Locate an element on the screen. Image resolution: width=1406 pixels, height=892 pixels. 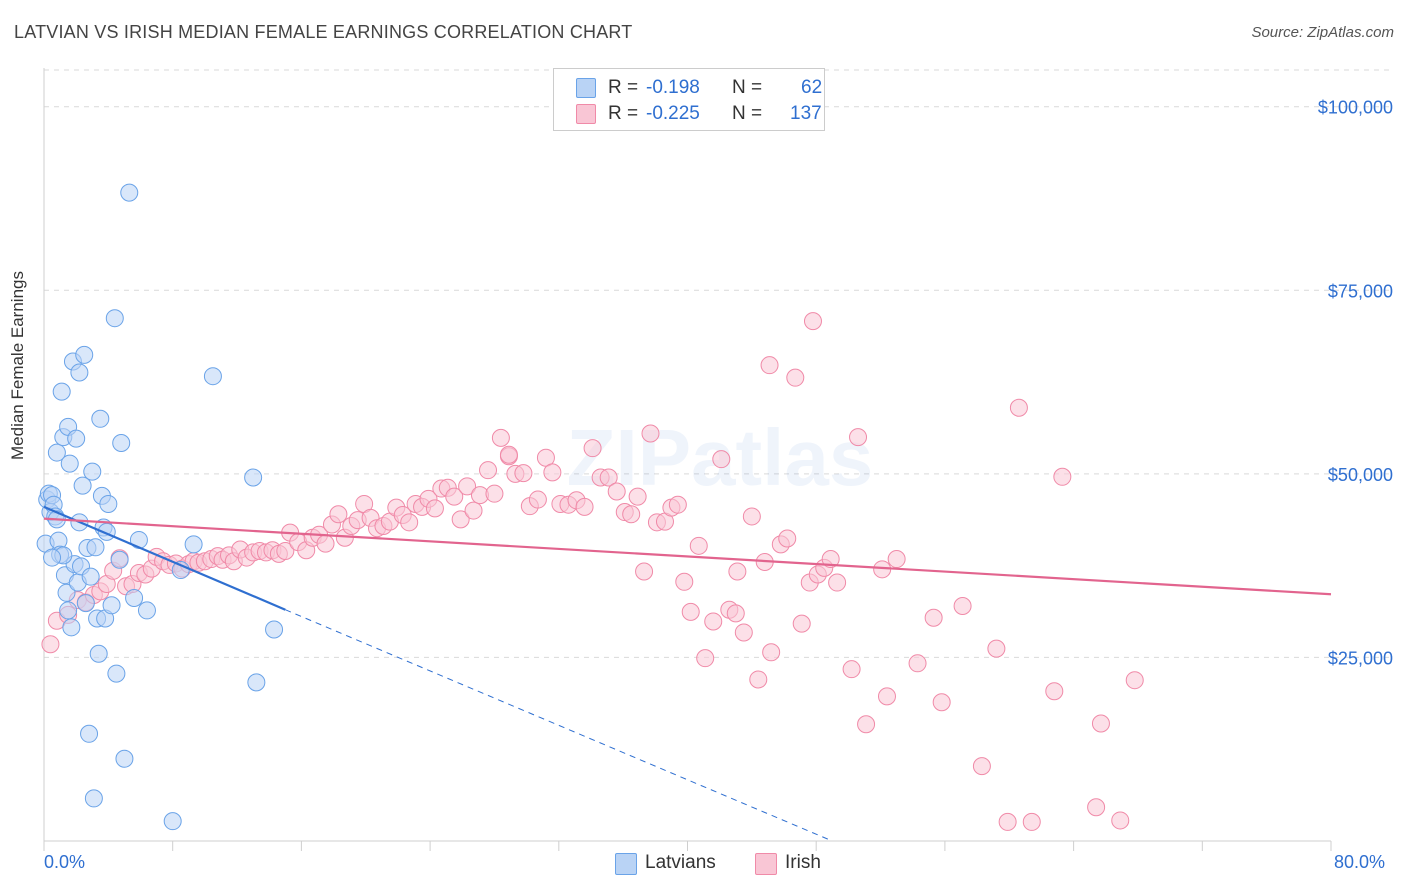
y-tick-label: $75,000 is located at coordinates (1360, 291).